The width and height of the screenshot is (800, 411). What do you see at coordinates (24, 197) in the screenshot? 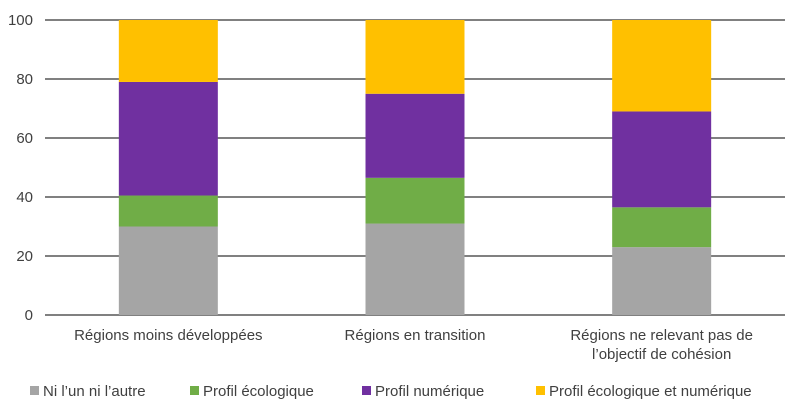
I see `y-tick-label: 40` at bounding box center [24, 197].